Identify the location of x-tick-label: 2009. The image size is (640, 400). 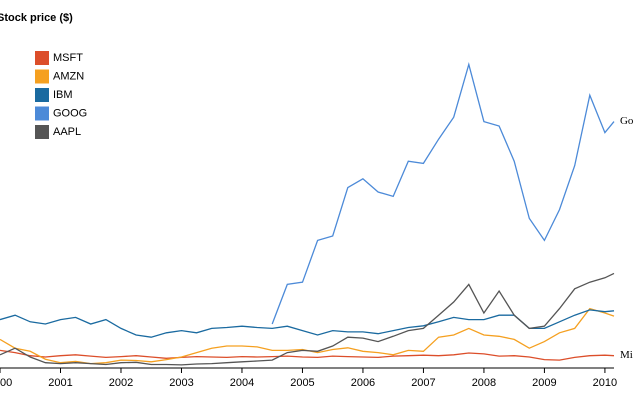
(544, 383).